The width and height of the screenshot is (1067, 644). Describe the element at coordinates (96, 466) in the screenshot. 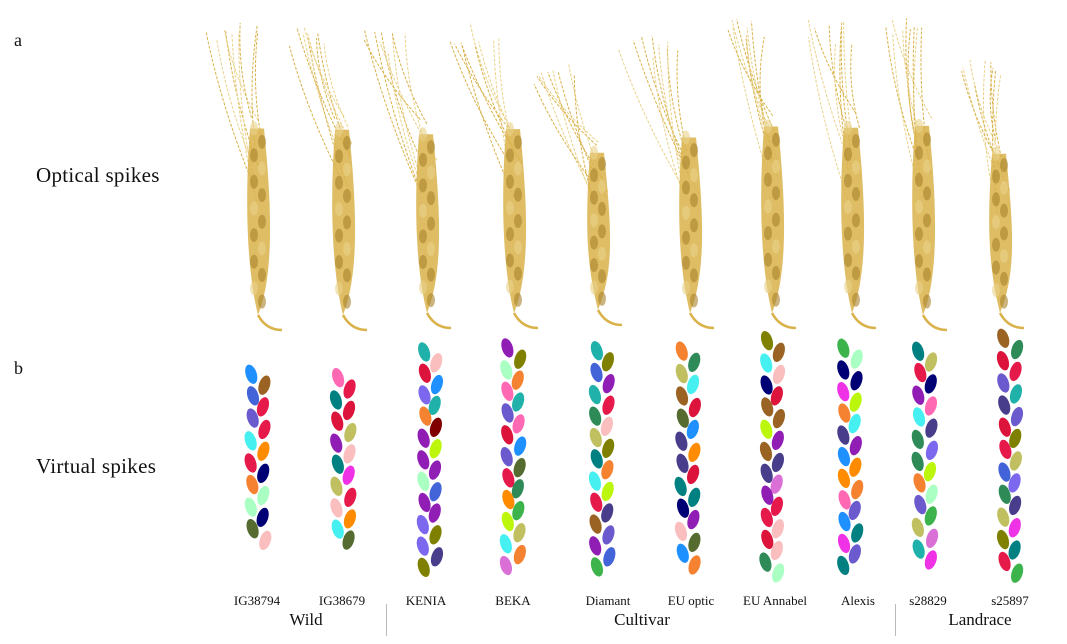

I see `virtual-spikes-label: Virtual spikes` at that location.